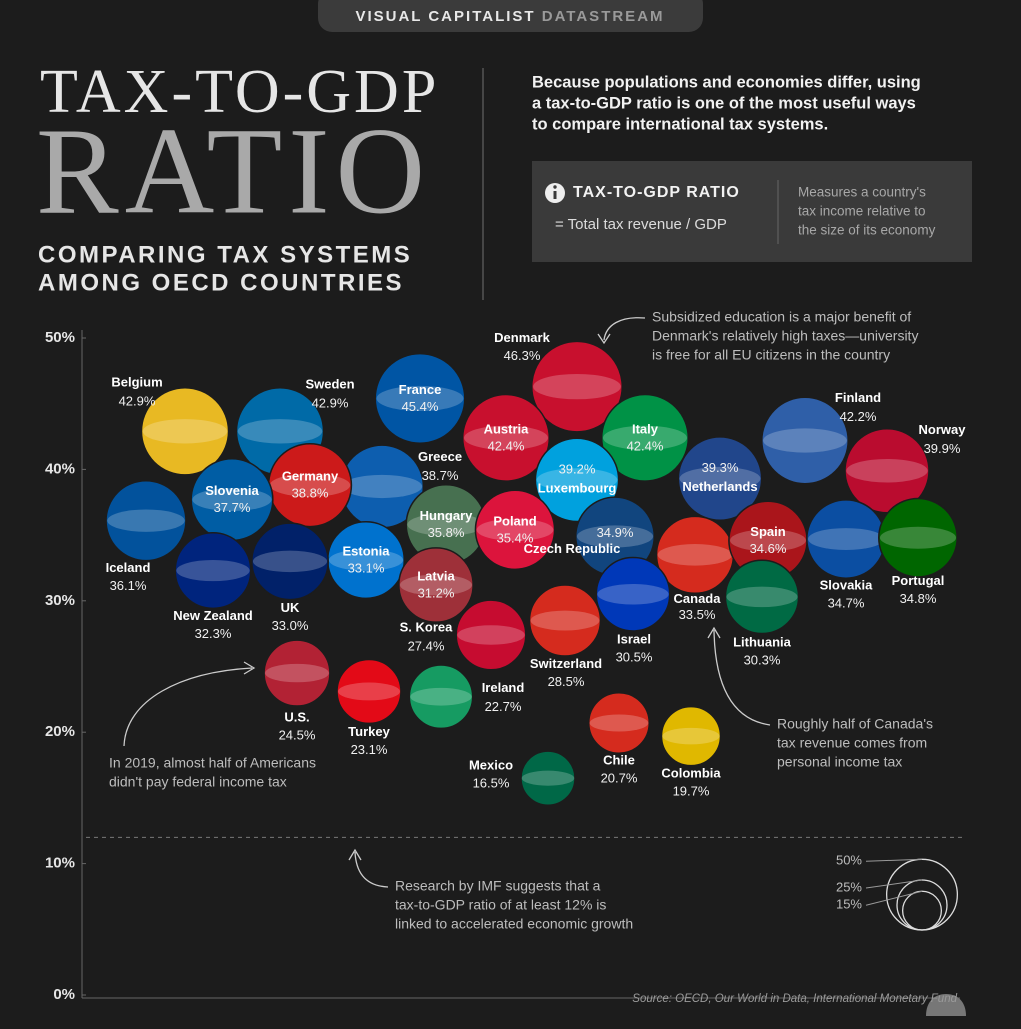 This screenshot has height=1029, width=1021. What do you see at coordinates (849, 904) in the screenshot?
I see `size-legend-label: 15%` at bounding box center [849, 904].